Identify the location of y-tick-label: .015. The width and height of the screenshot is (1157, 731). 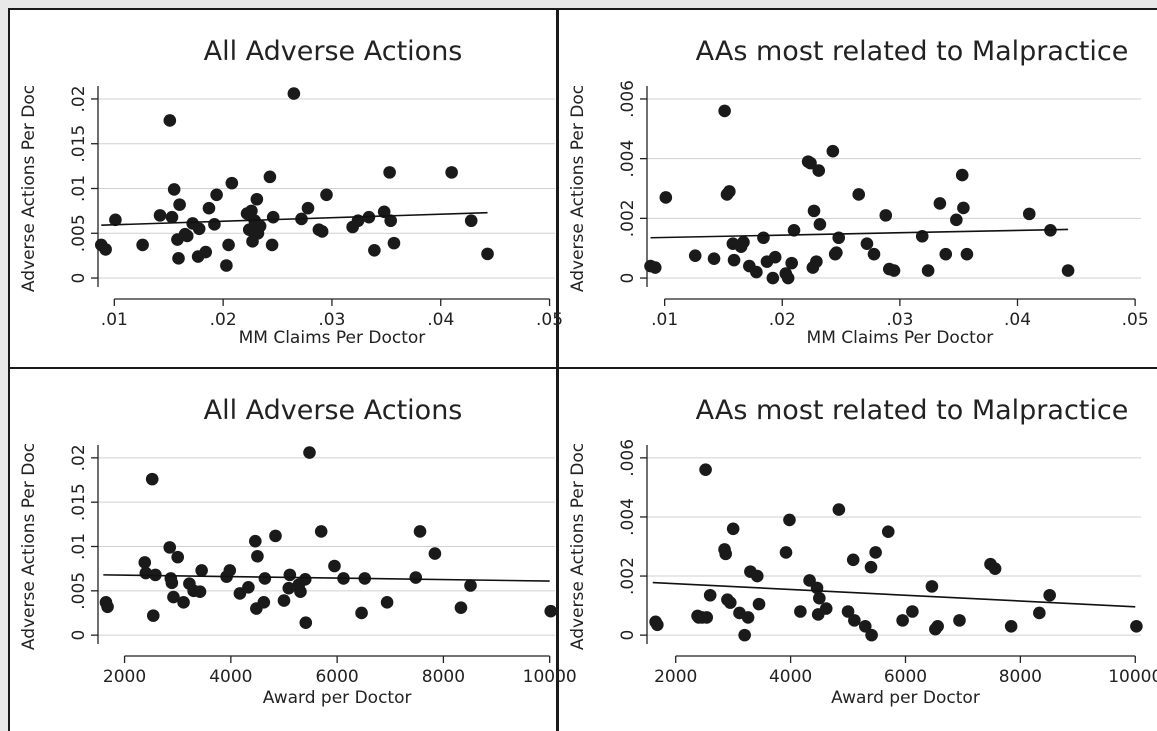
(79, 502).